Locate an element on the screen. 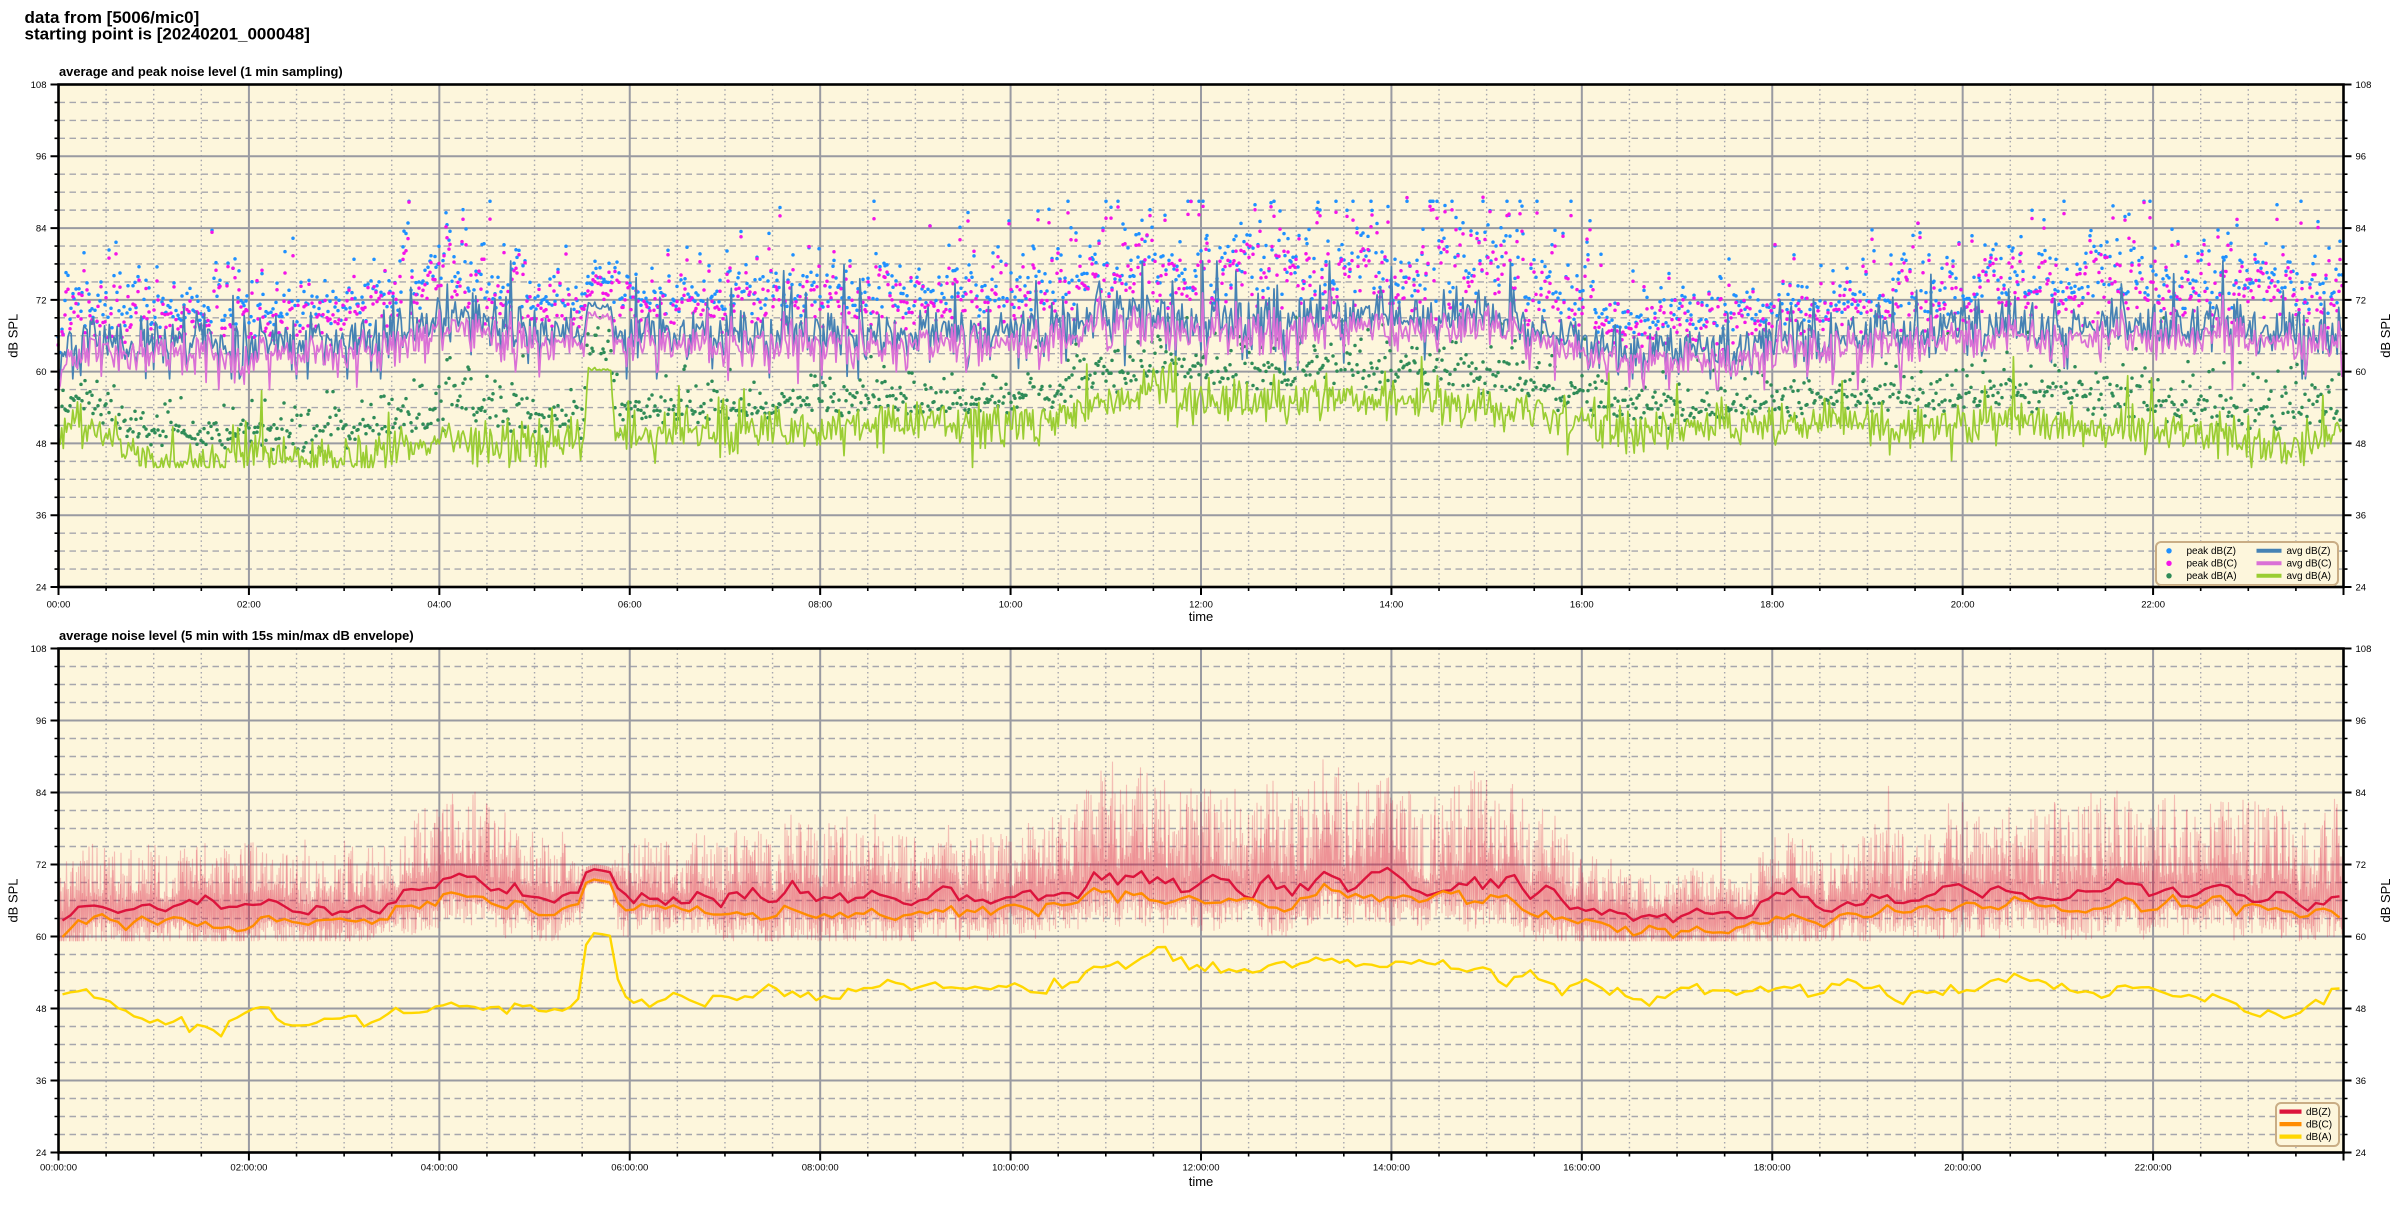 The height and width of the screenshot is (1205, 2400). svg-text: 12:00:00 is located at coordinates (1201, 1168).